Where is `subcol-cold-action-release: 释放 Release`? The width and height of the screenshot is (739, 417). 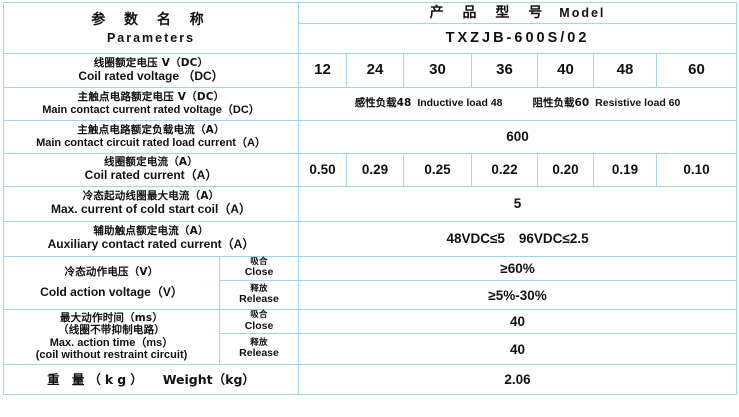 subcol-cold-action-release: 释放 Release is located at coordinates (259, 295).